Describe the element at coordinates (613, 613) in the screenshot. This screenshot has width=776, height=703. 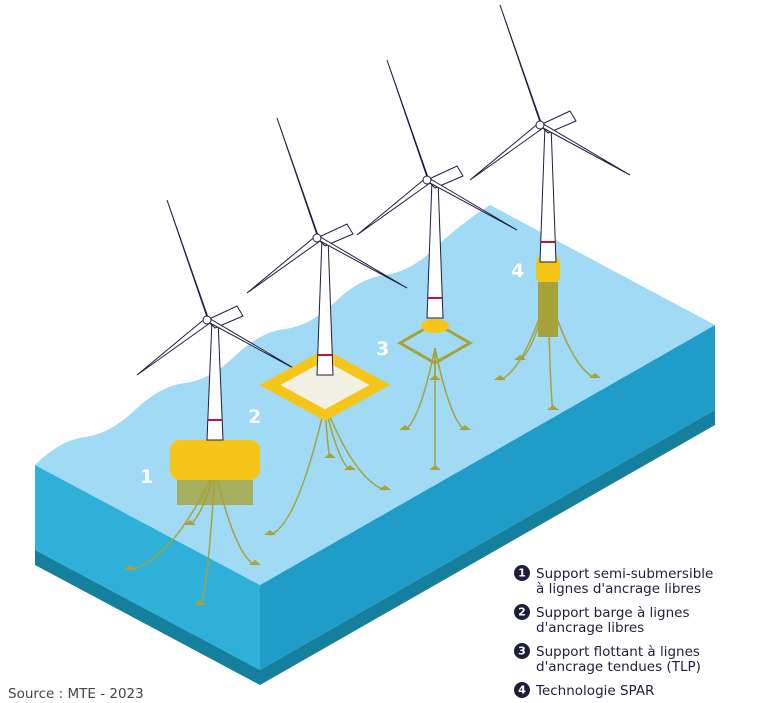
I see `legend-text: Support barge à lignes` at that location.